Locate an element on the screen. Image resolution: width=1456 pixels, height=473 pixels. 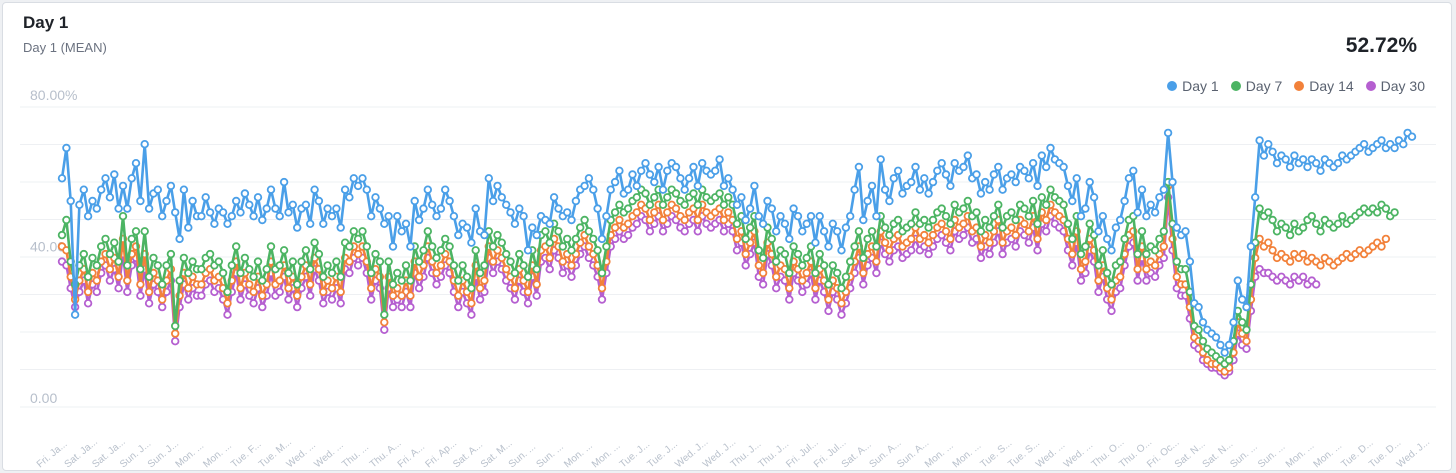
legend-item-day-7: Day 7 is located at coordinates (1256, 86).